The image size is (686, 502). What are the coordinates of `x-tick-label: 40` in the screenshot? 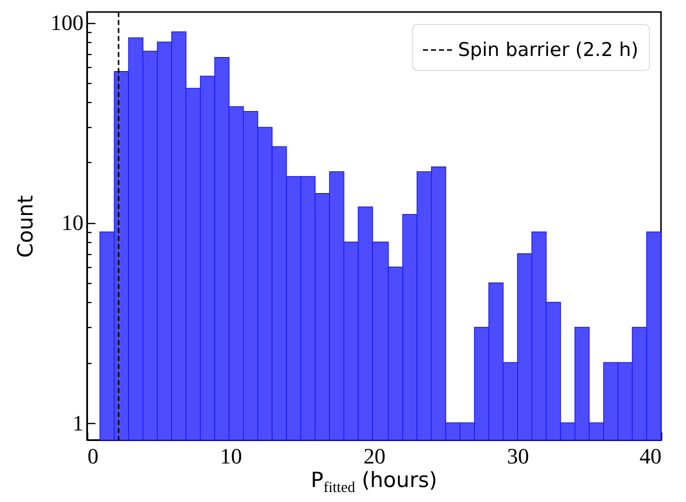 It's located at (651, 456).